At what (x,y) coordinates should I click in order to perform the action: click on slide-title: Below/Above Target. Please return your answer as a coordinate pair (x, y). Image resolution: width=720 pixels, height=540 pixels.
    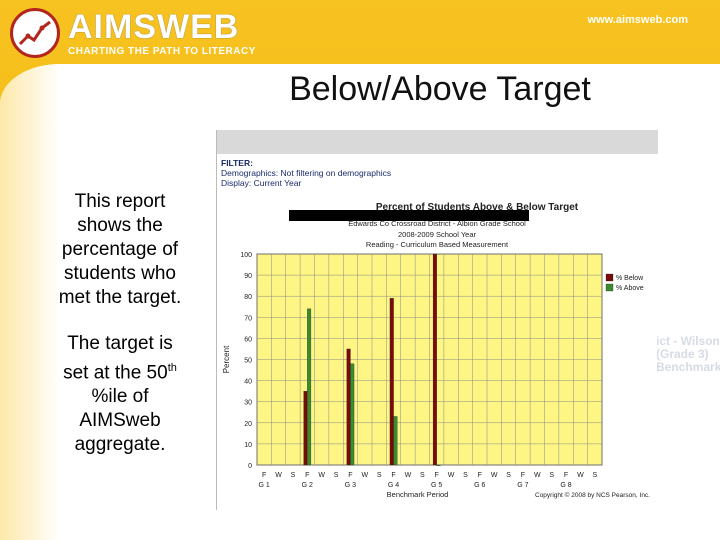
    Looking at the image, I should click on (440, 89).